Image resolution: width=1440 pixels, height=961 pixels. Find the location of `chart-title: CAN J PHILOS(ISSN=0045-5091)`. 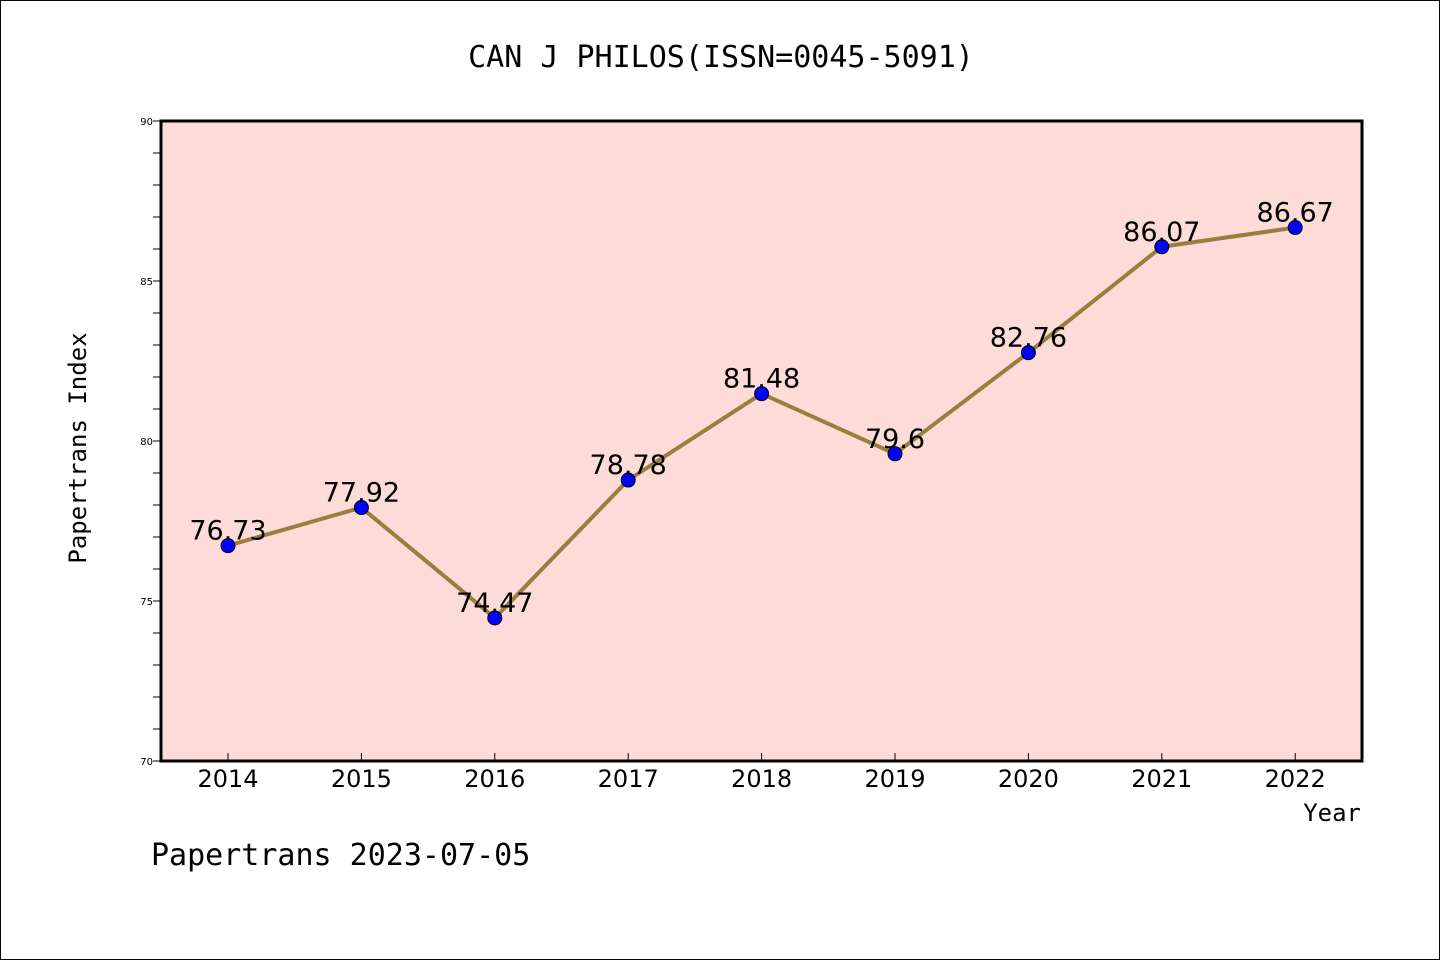

chart-title: CAN J PHILOS(ISSN=0045-5091) is located at coordinates (721, 57).